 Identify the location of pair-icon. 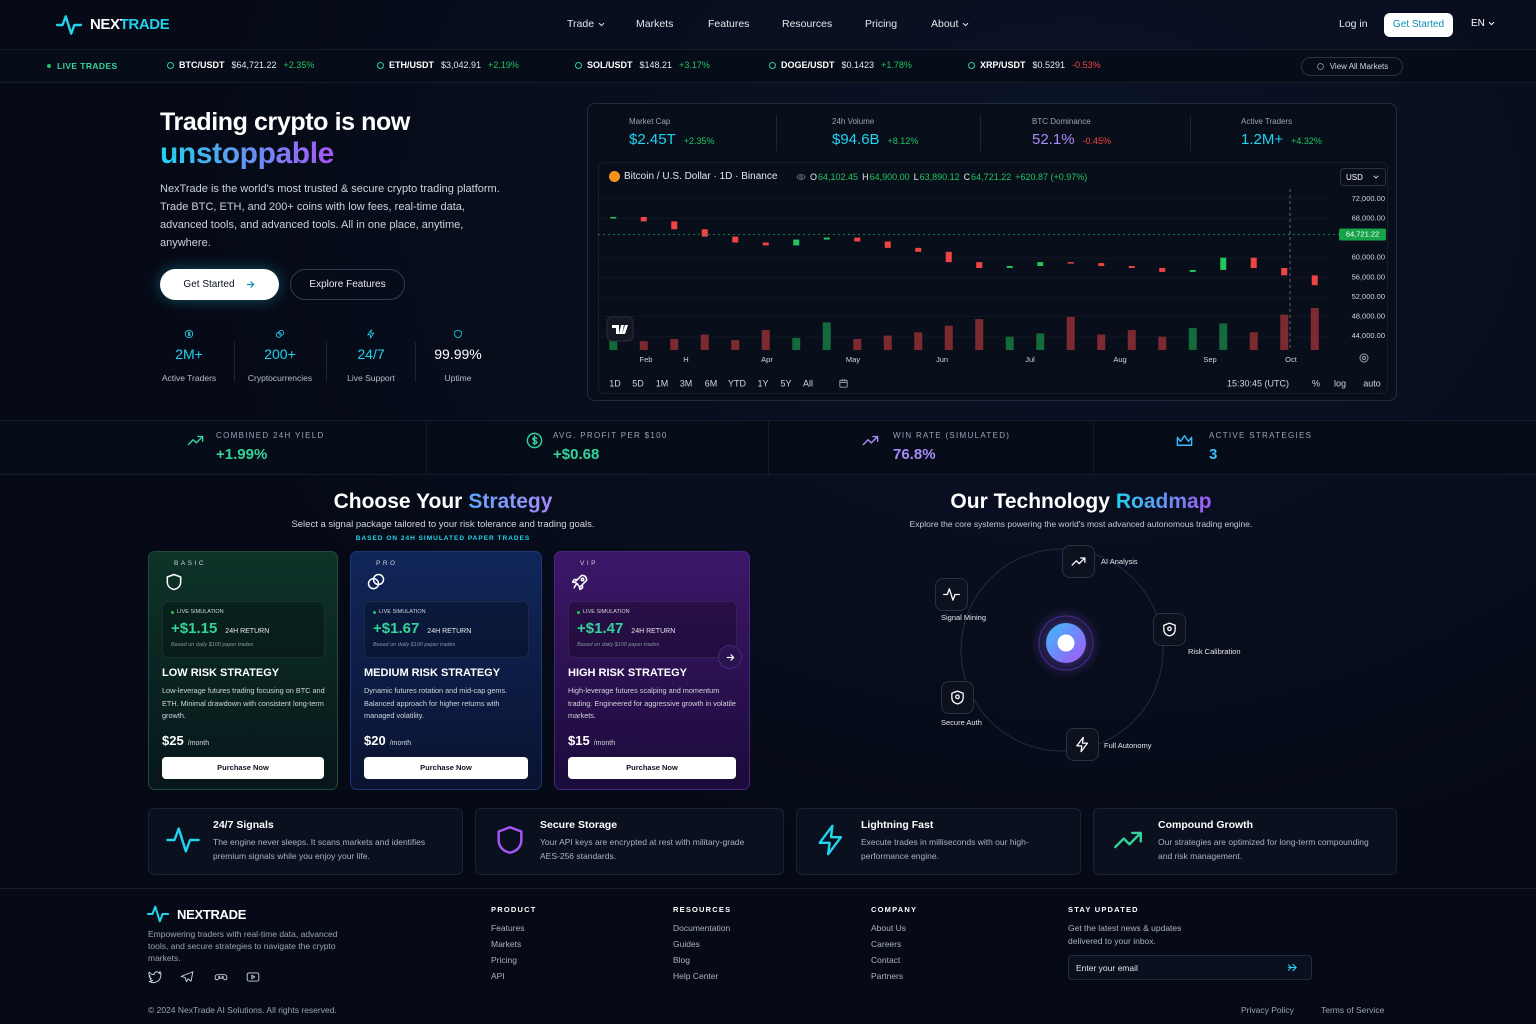
(578, 65).